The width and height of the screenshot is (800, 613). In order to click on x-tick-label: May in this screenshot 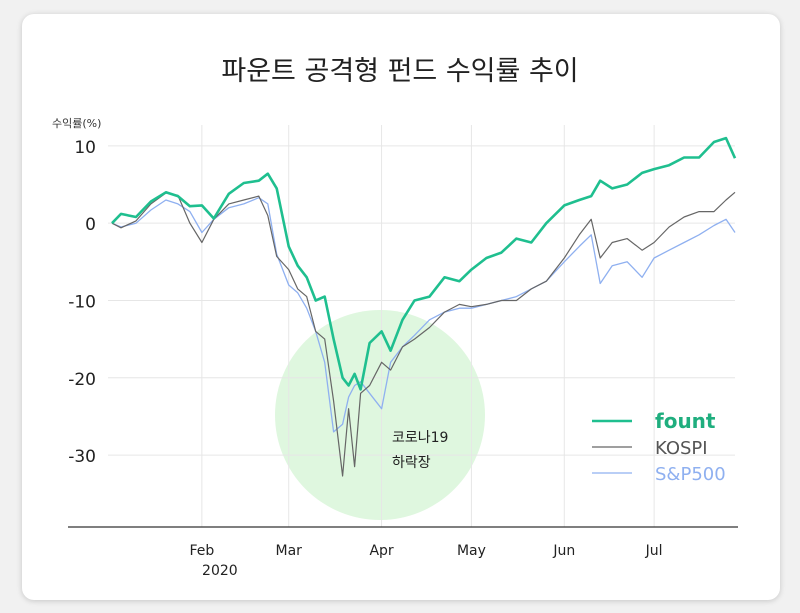, I will do `click(471, 551)`.